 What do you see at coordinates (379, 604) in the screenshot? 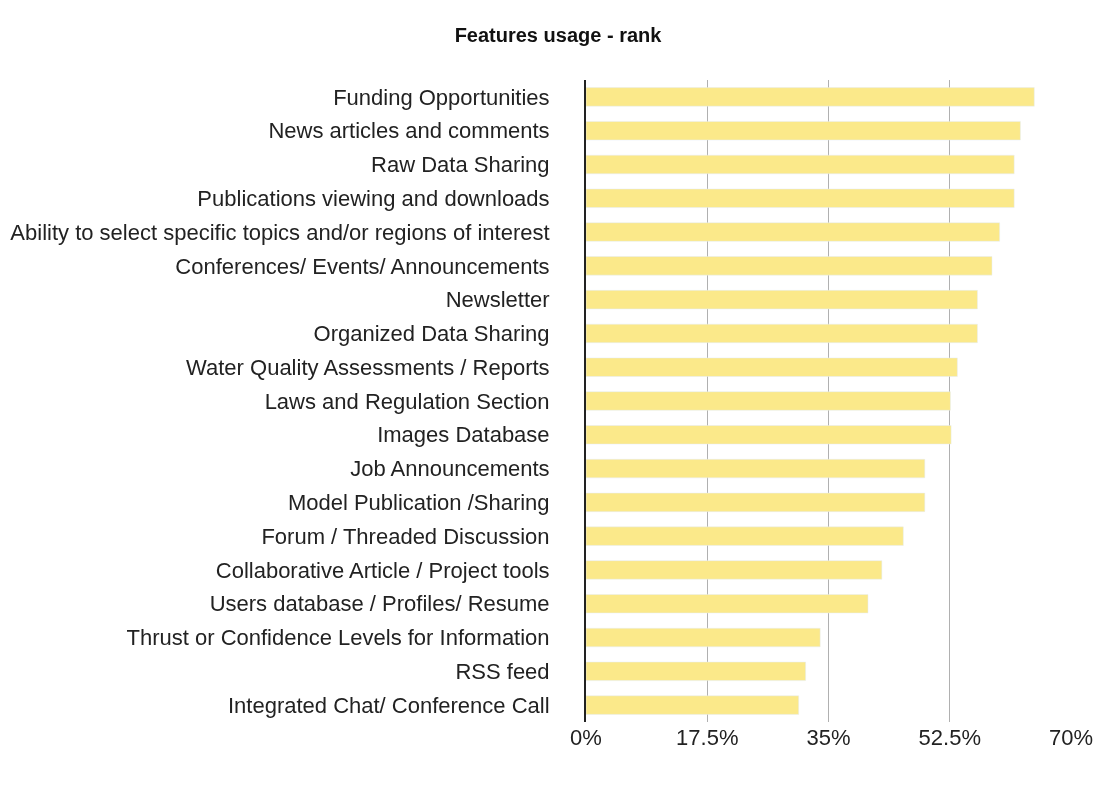
I see `y-tick-label: Users database / Profiles/ Resume` at bounding box center [379, 604].